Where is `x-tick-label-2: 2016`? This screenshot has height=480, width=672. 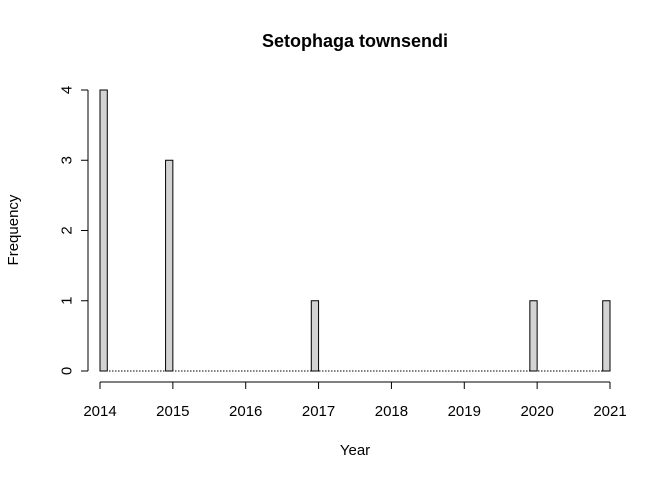
x-tick-label-2: 2016 is located at coordinates (245, 411).